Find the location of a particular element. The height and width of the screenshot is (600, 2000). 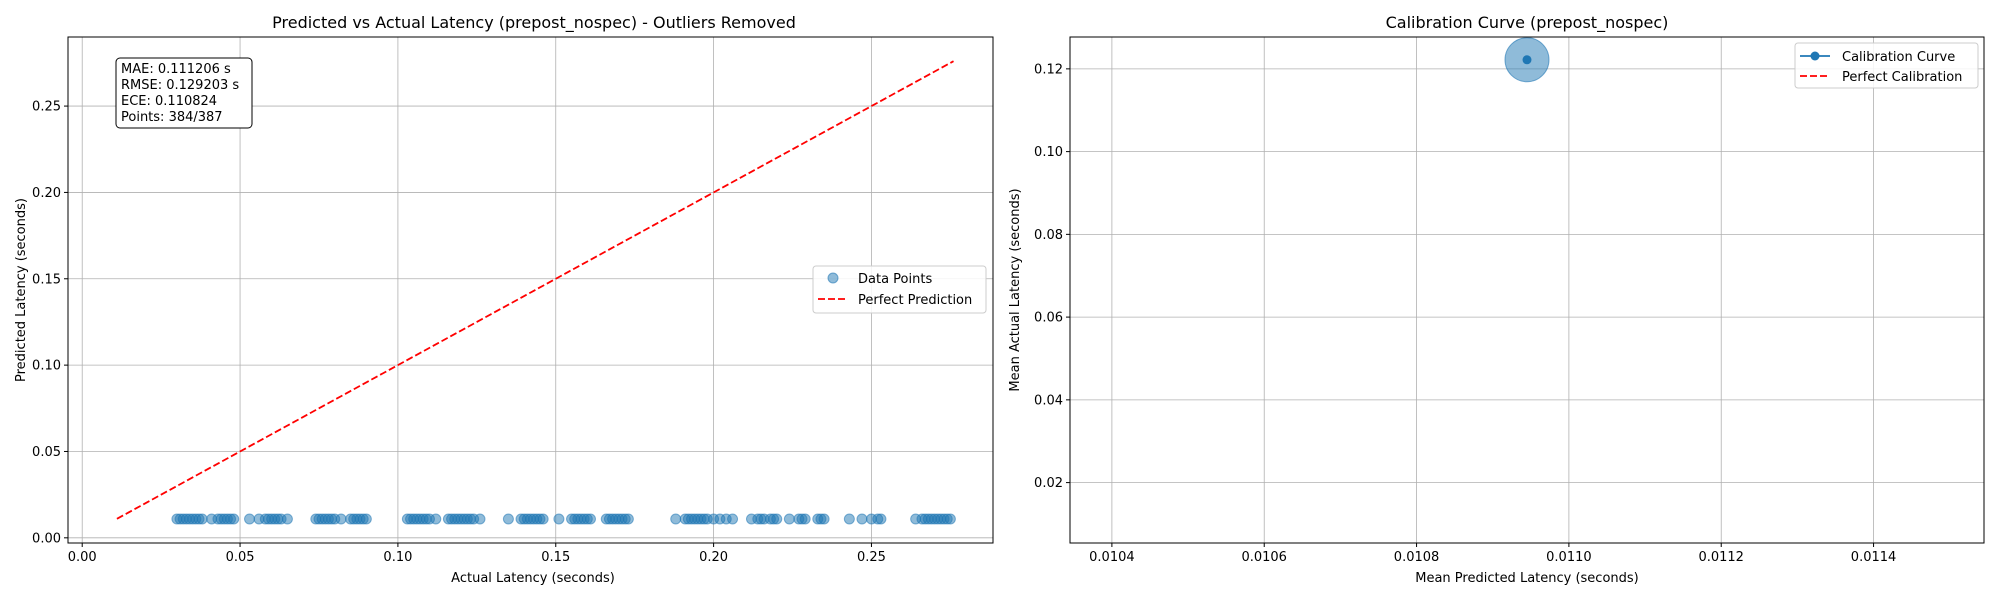

l-y-tick-label: 0.20 is located at coordinates (46, 193).